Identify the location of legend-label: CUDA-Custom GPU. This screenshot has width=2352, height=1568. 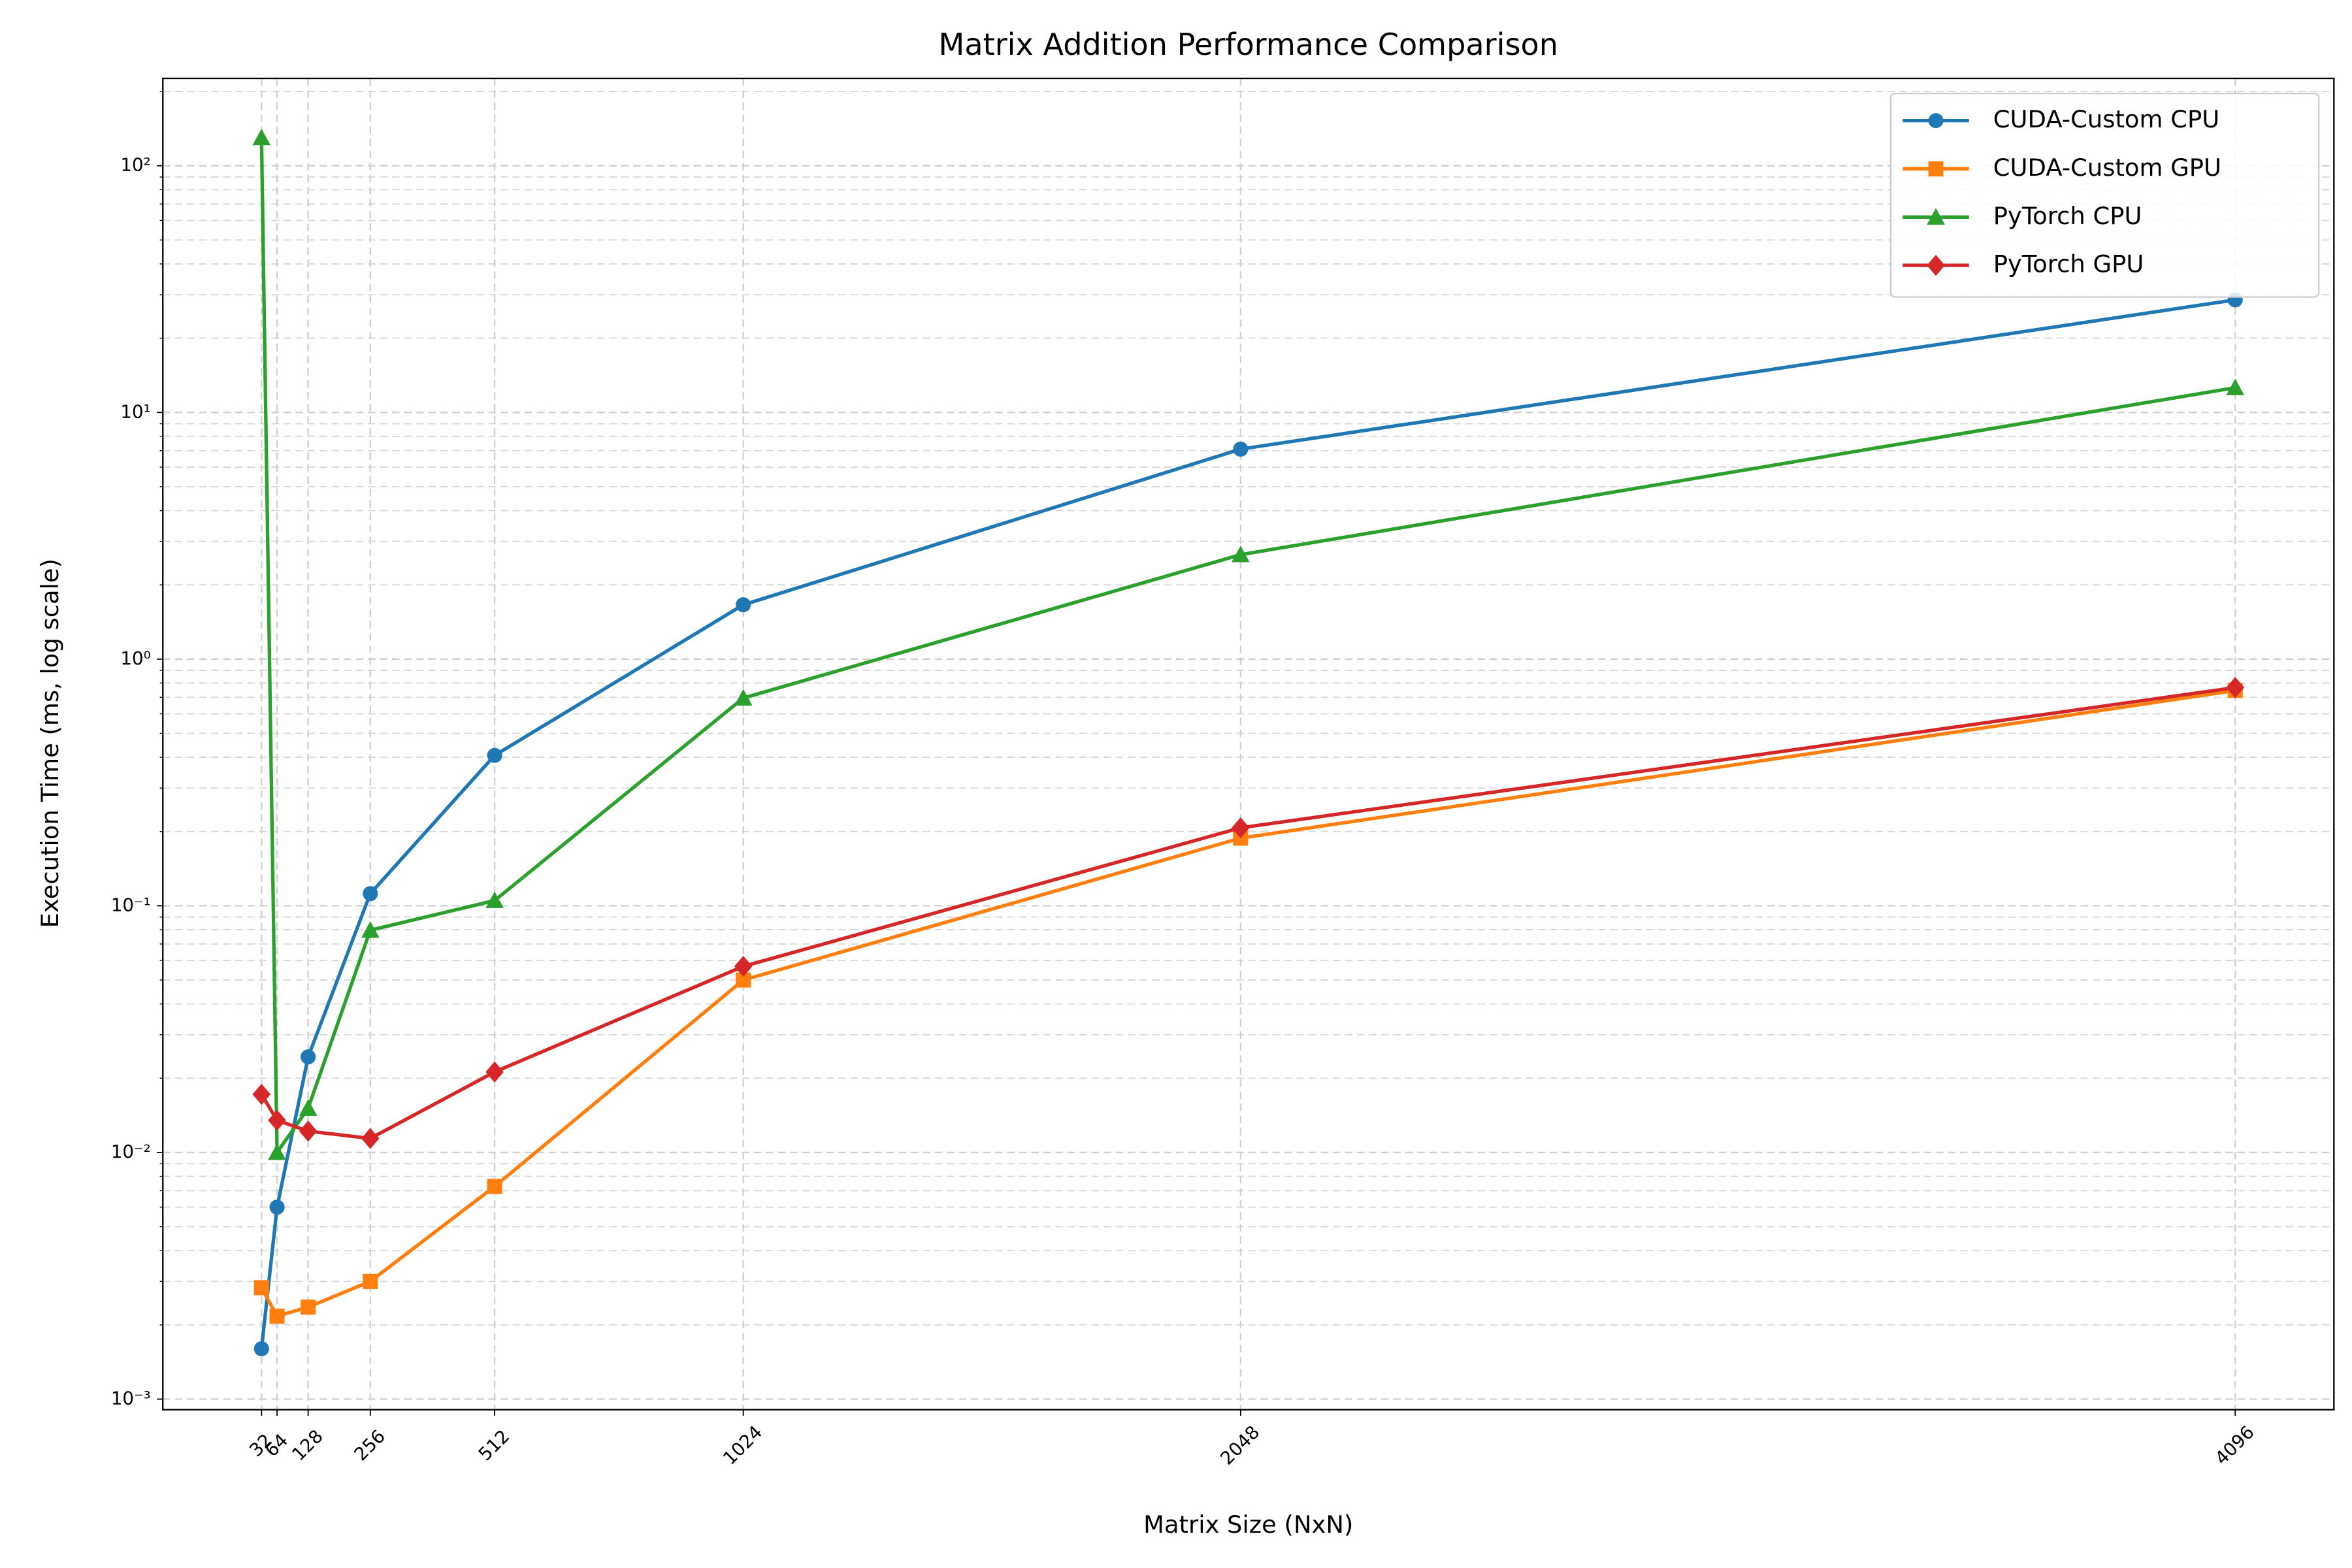
(2107, 168).